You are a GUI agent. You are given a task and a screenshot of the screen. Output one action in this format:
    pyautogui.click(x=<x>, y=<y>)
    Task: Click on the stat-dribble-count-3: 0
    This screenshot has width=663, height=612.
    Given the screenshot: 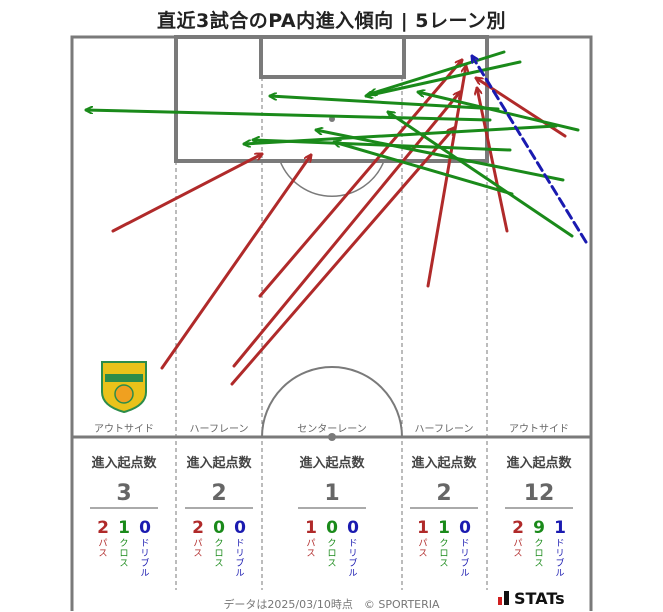 What is the action you would take?
    pyautogui.click(x=465, y=528)
    